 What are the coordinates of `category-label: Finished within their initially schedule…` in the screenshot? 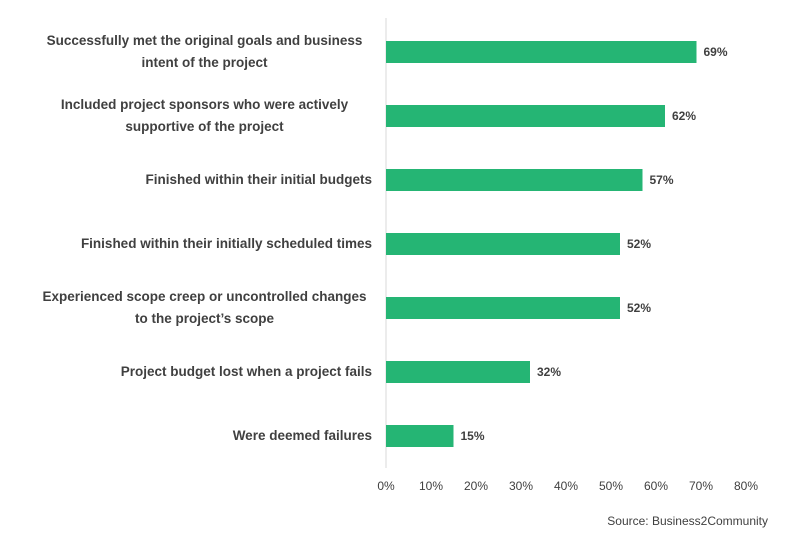 It's located at (226, 243).